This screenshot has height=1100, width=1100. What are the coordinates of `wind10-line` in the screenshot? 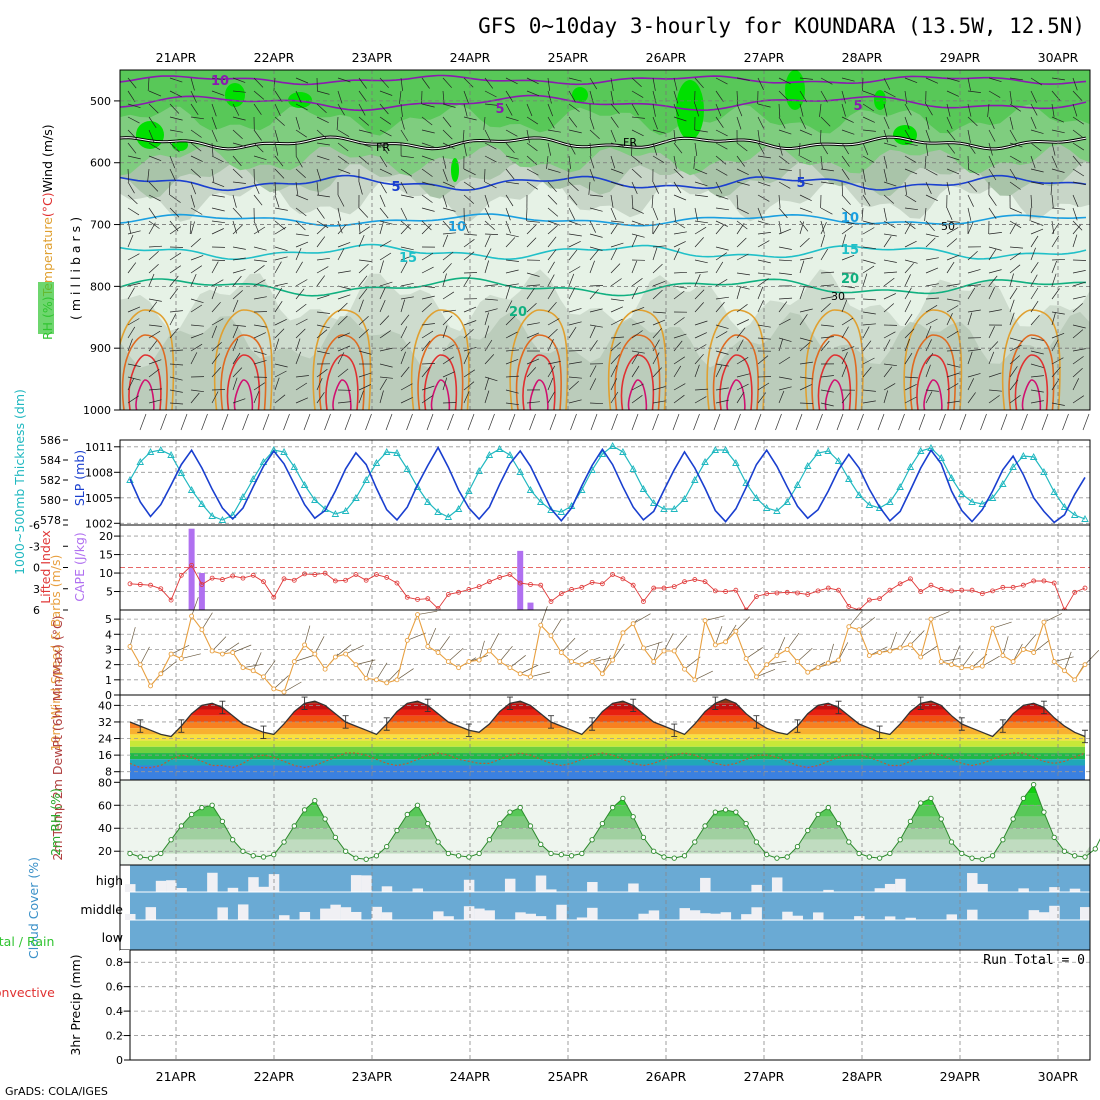 It's located at (607, 652).